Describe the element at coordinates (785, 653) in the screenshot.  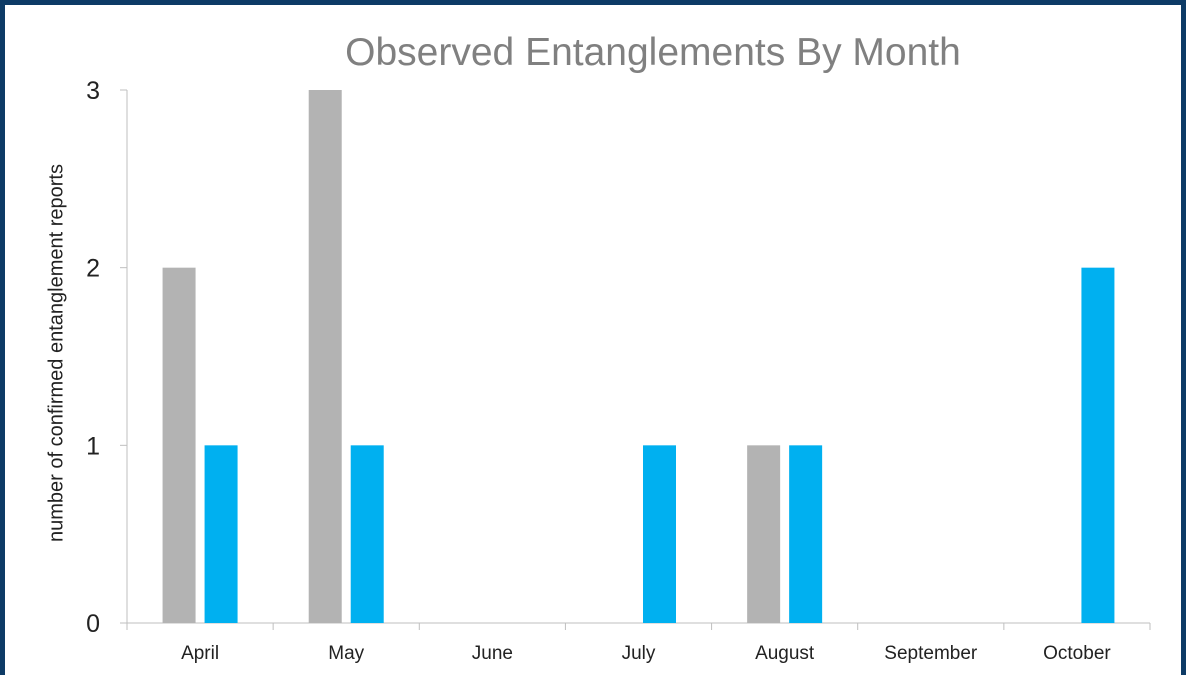
I see `x-tick-label: August` at that location.